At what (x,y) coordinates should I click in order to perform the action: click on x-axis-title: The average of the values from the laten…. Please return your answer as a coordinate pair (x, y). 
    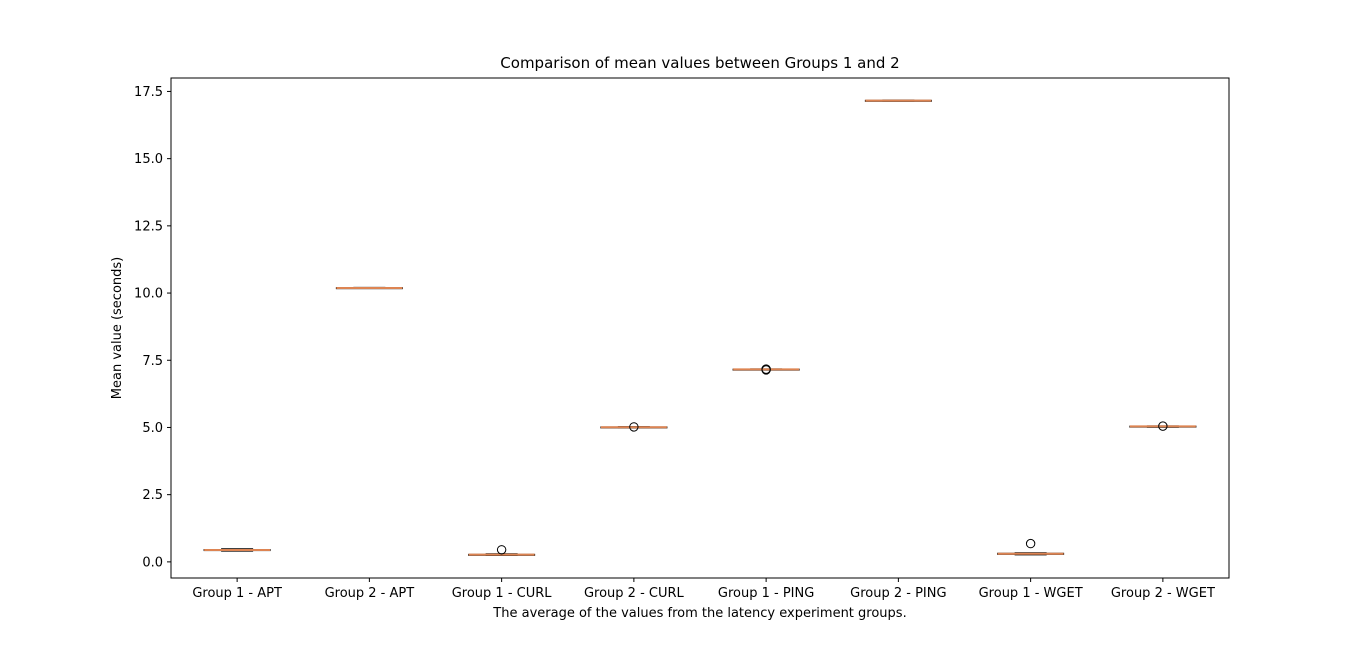
    Looking at the image, I should click on (699, 613).